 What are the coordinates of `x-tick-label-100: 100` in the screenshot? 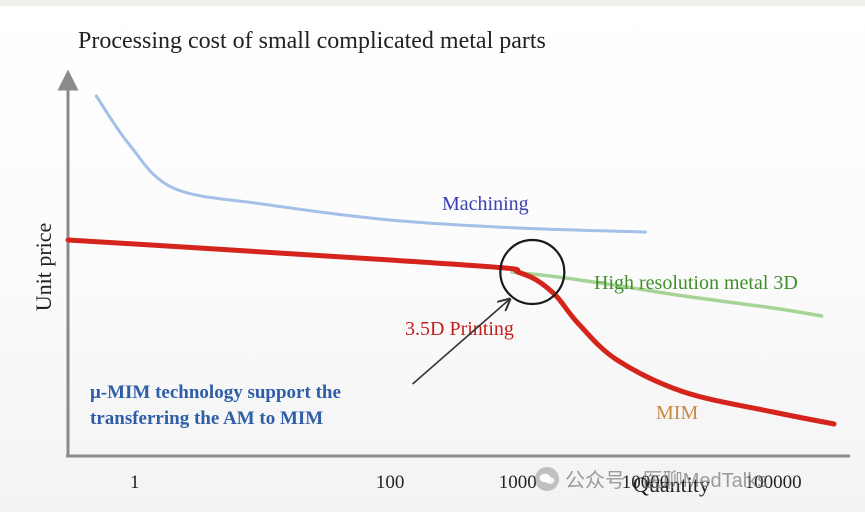 It's located at (390, 482).